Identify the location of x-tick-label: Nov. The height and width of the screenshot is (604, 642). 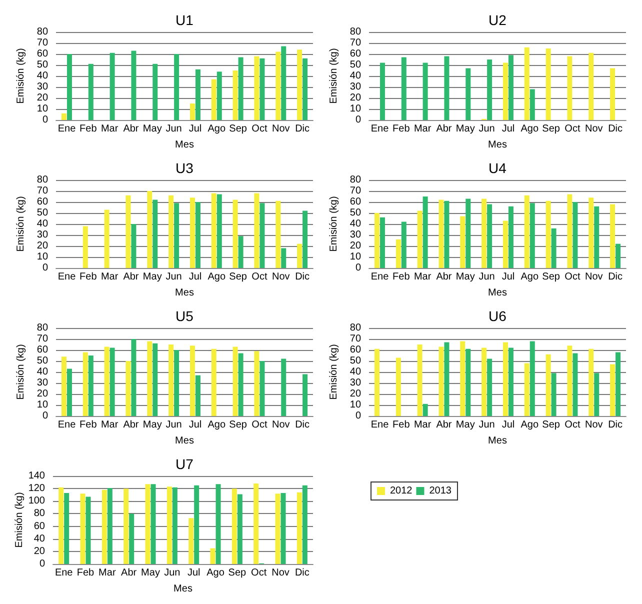
(281, 129).